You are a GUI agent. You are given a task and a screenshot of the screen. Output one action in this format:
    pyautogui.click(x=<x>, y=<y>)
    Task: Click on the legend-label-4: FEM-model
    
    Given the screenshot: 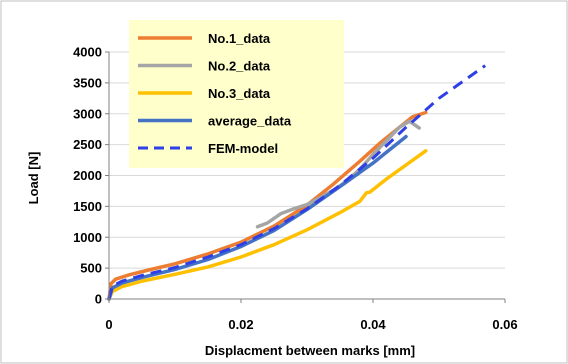 What is the action you would take?
    pyautogui.click(x=243, y=148)
    